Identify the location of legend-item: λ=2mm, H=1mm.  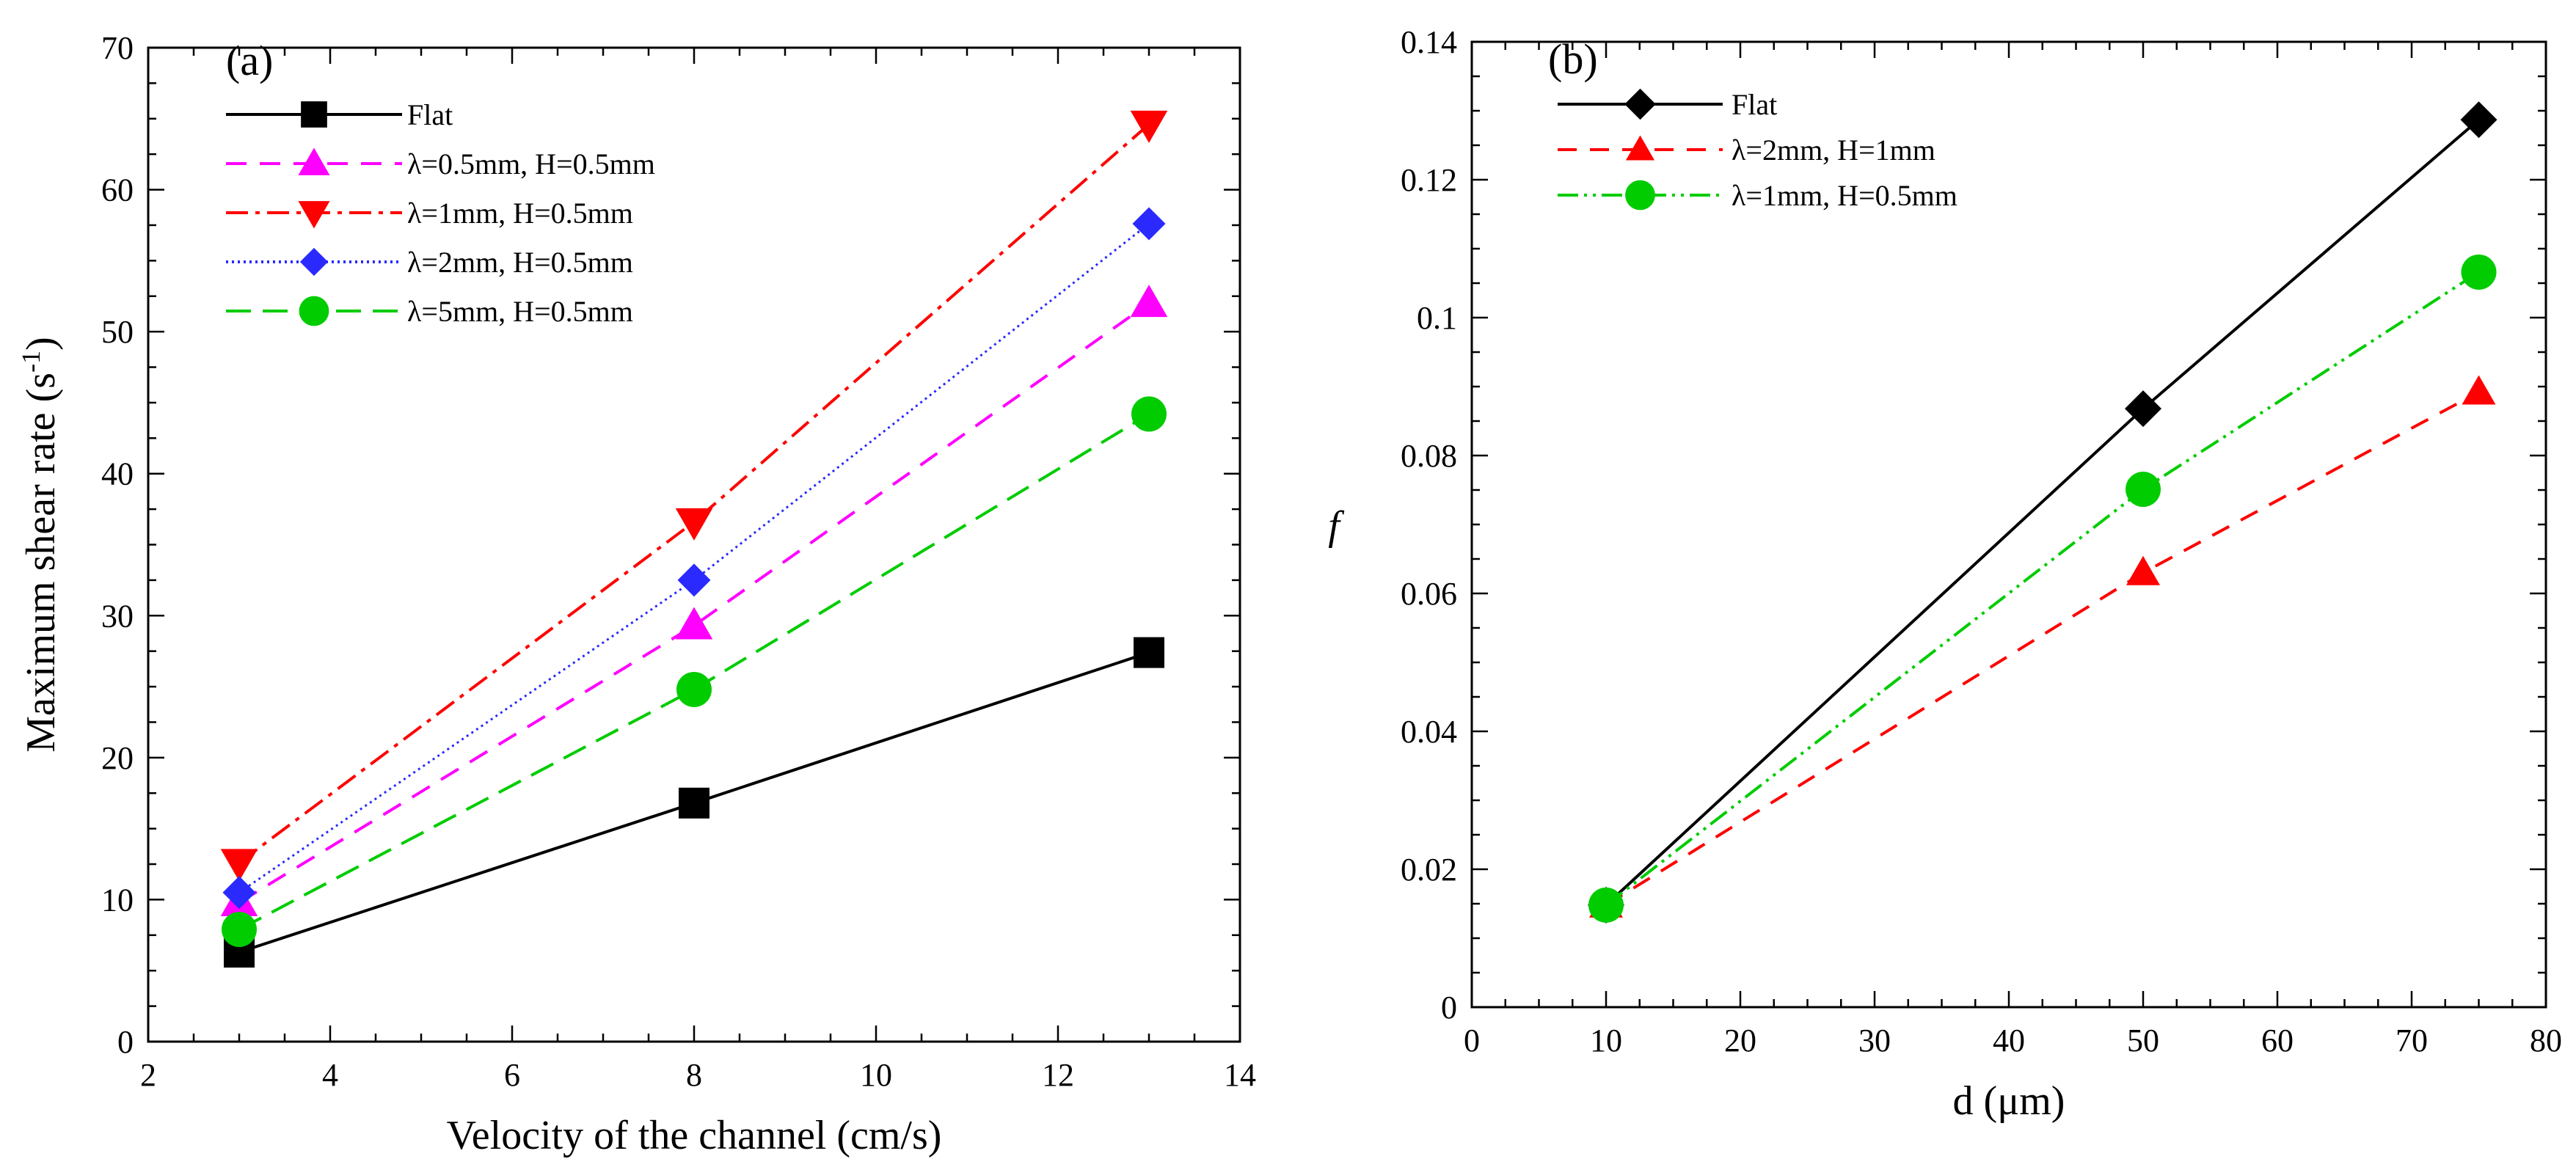
(1747, 151).